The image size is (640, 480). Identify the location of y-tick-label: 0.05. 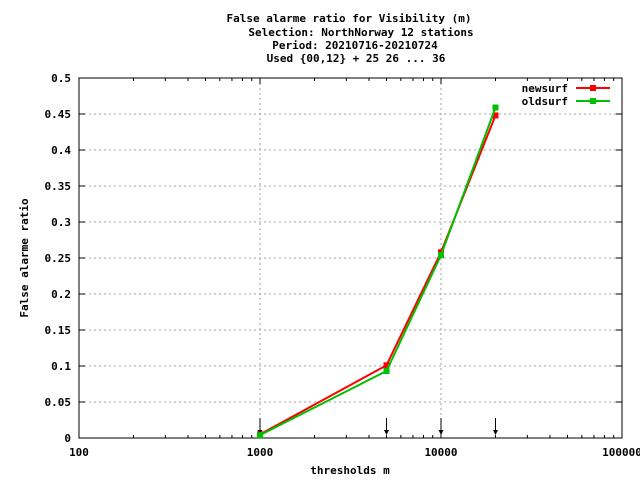
(58, 402).